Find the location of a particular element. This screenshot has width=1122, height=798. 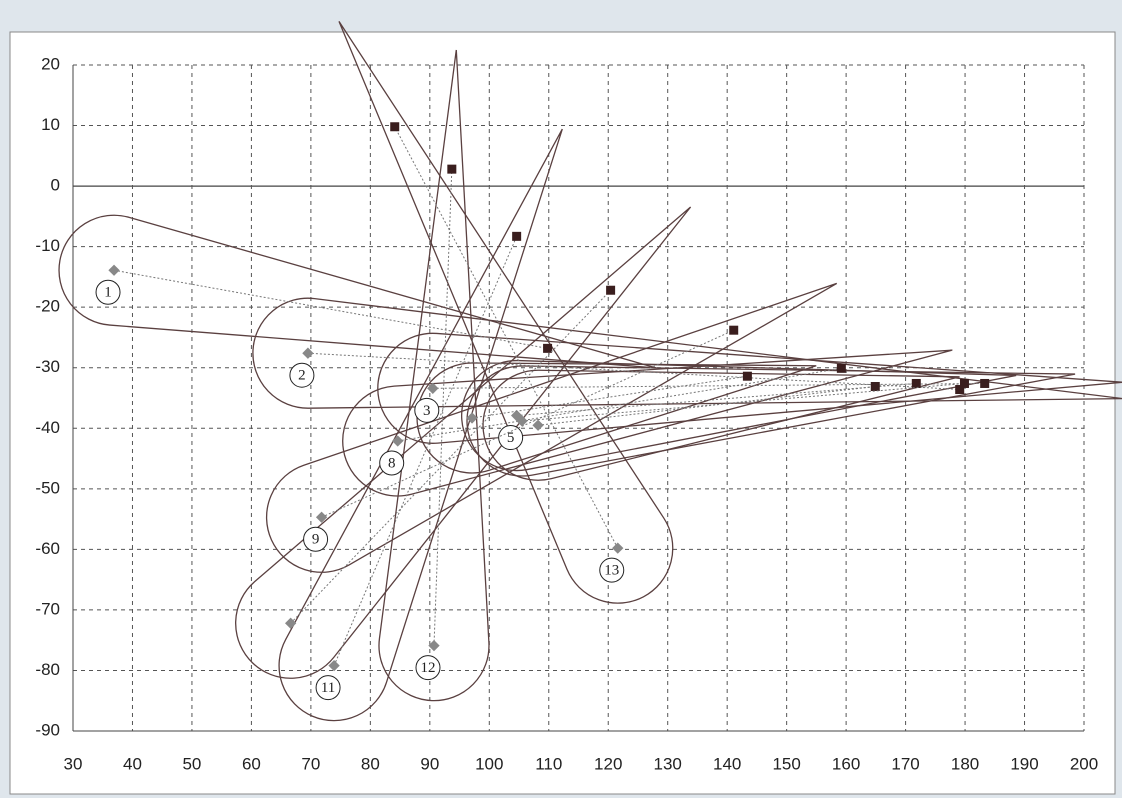

point-label: 5 is located at coordinates (511, 438).